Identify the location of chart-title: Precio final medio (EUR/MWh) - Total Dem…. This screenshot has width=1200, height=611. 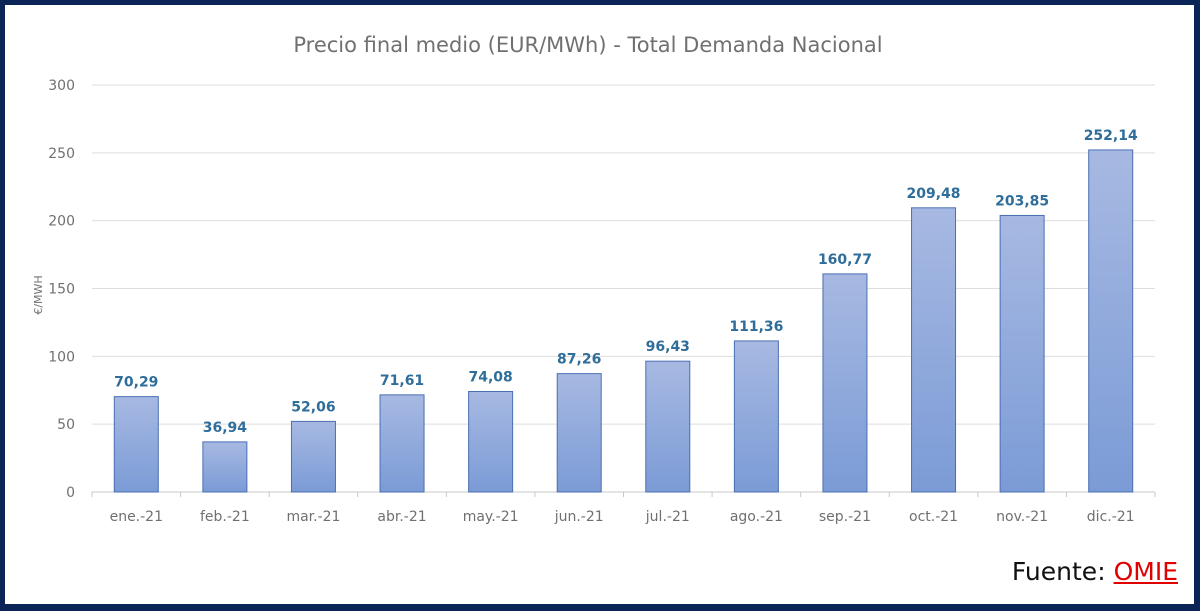
(587, 45).